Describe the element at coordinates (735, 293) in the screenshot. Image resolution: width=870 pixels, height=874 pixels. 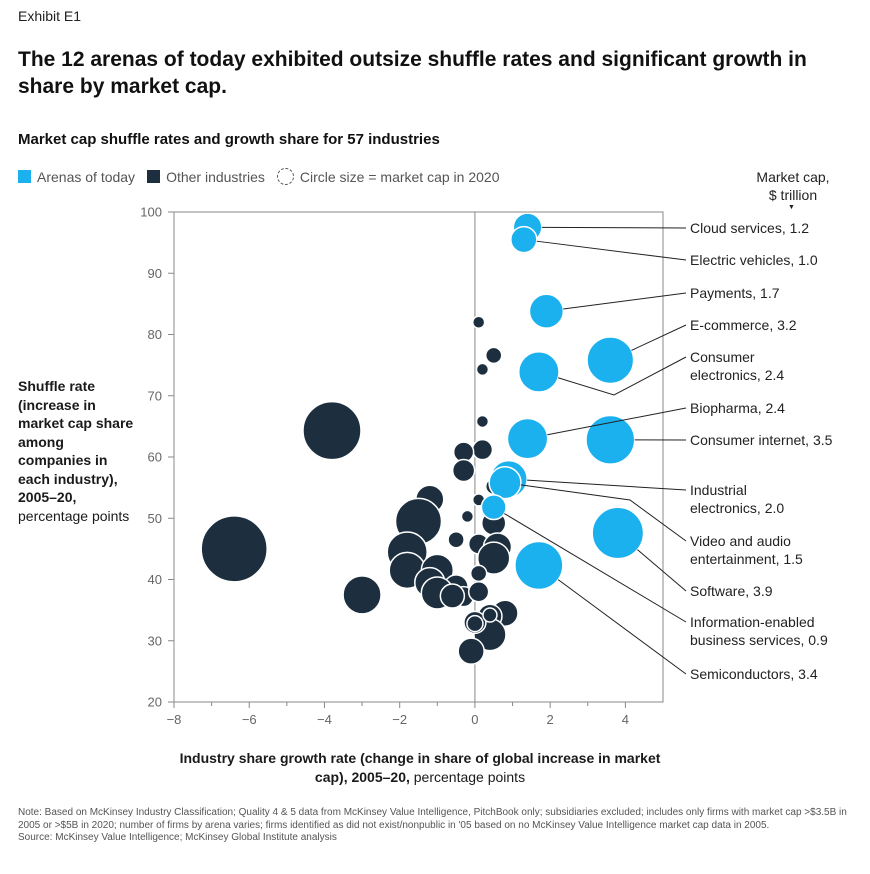
I see `callout-label: Payments, 1.7` at that location.